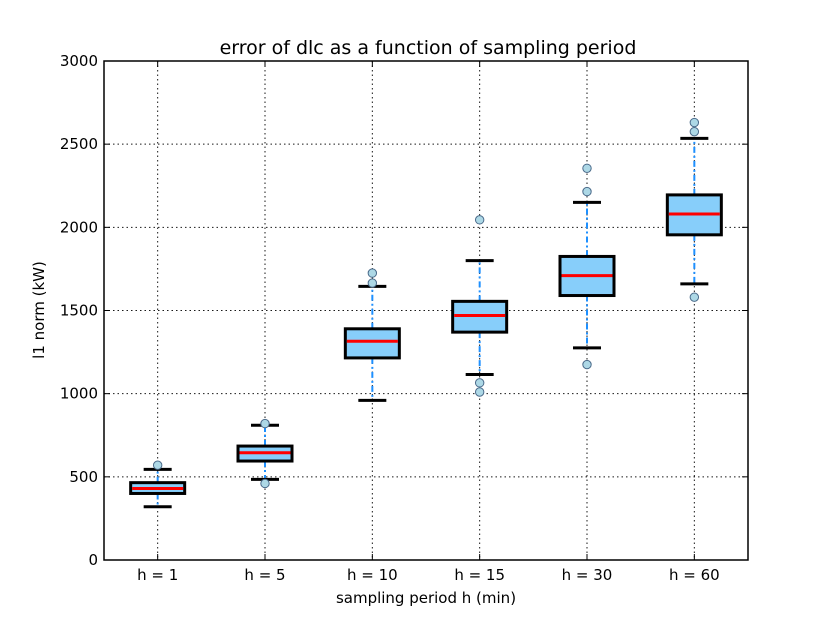  Describe the element at coordinates (587, 575) in the screenshot. I see `x-tick-label: h = 30` at that location.